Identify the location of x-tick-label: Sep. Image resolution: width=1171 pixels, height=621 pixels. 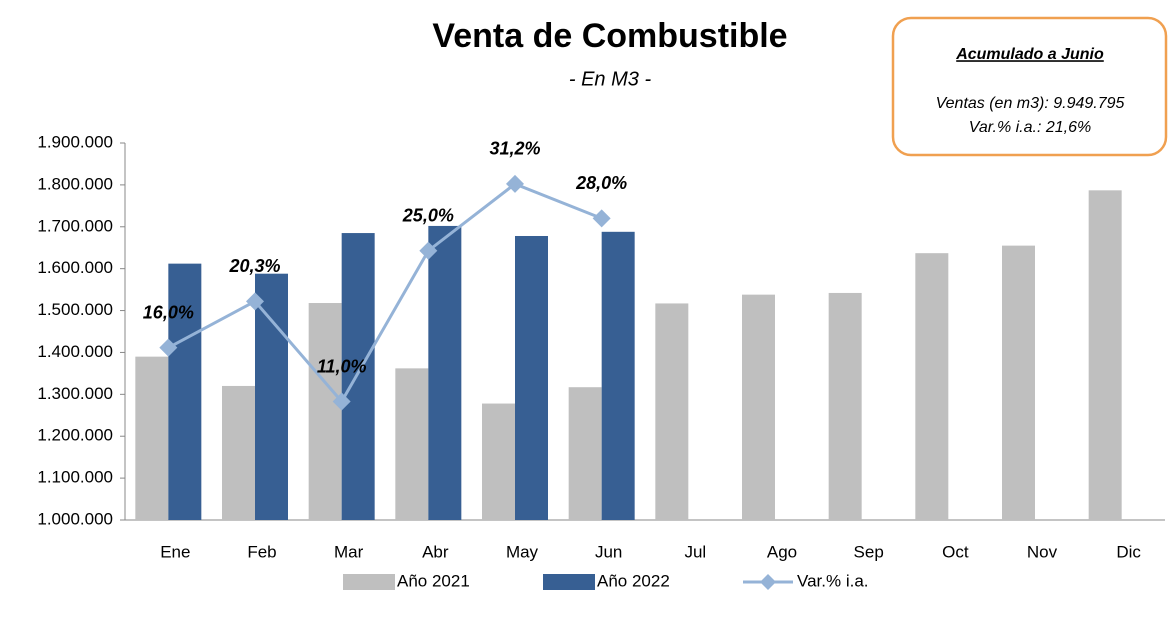
(869, 551).